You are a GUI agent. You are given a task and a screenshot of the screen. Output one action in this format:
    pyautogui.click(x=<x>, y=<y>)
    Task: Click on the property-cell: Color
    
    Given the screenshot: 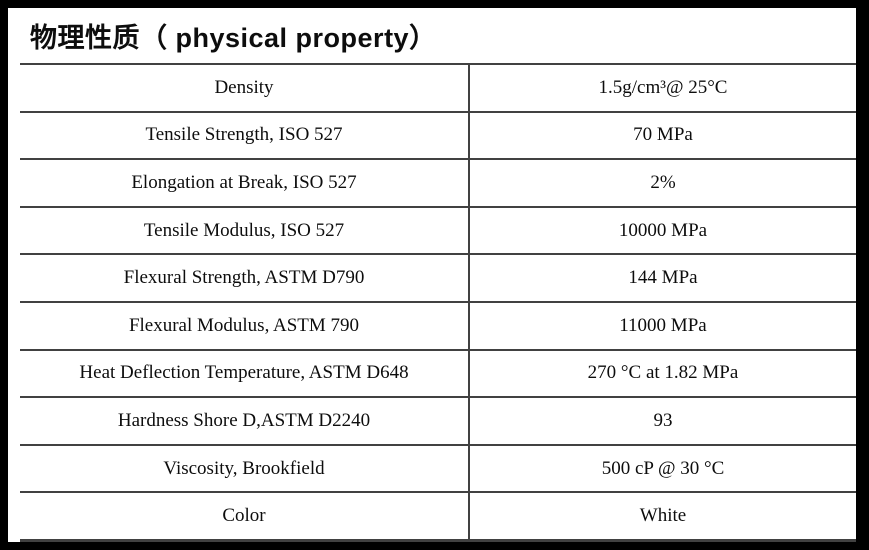 What is the action you would take?
    pyautogui.click(x=245, y=516)
    